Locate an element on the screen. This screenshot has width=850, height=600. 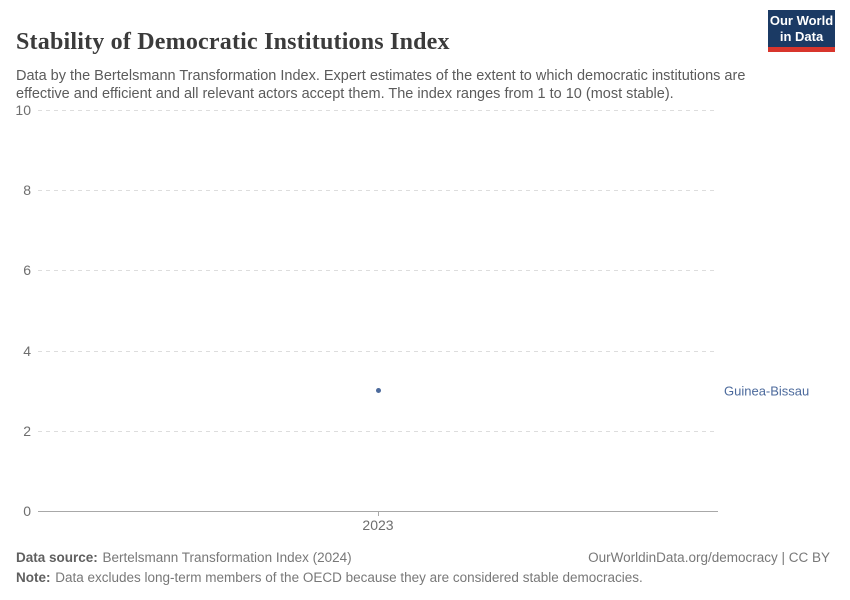
y-axis-tick-label: 8 is located at coordinates (27, 190).